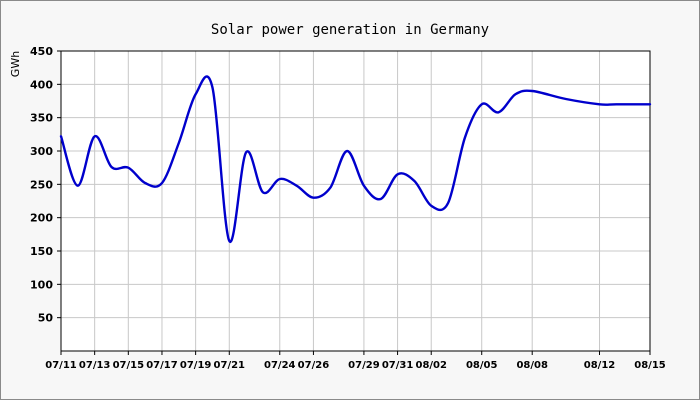  Describe the element at coordinates (532, 365) in the screenshot. I see `x-tick-label: 08/08` at that location.